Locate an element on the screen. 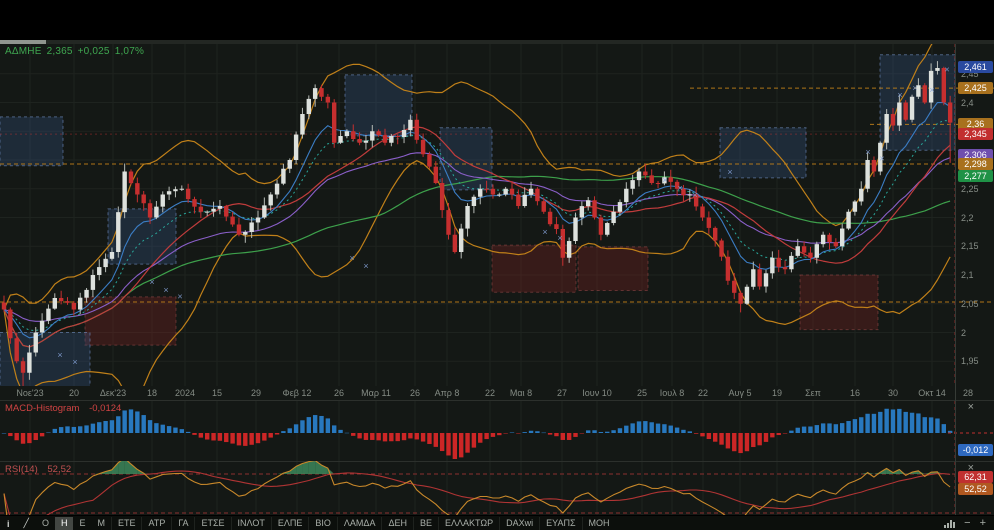  bar-chart-icon is located at coordinates (950, 523).